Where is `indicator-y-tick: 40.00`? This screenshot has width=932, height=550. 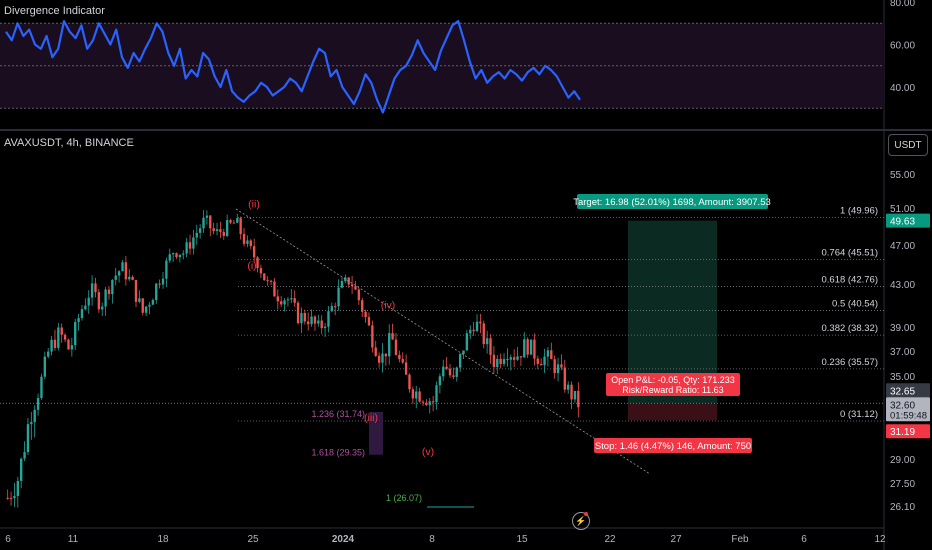 indicator-y-tick: 40.00 is located at coordinates (902, 88).